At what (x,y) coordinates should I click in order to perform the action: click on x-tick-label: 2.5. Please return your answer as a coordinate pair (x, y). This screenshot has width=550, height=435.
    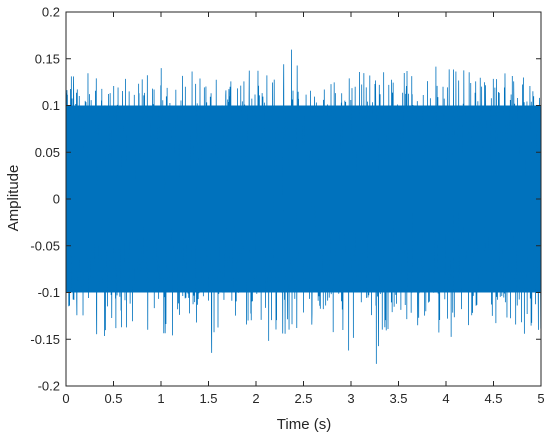
    Looking at the image, I should click on (303, 398).